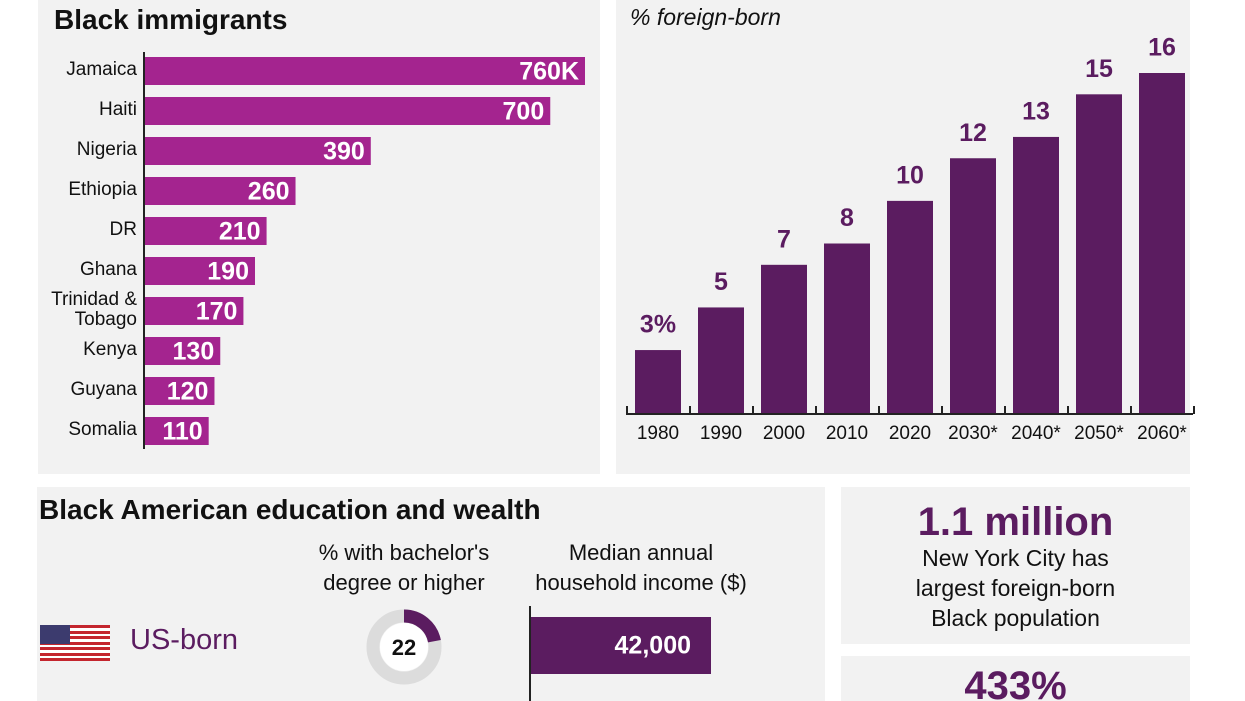  I want to click on value-label: 5, so click(721, 282).